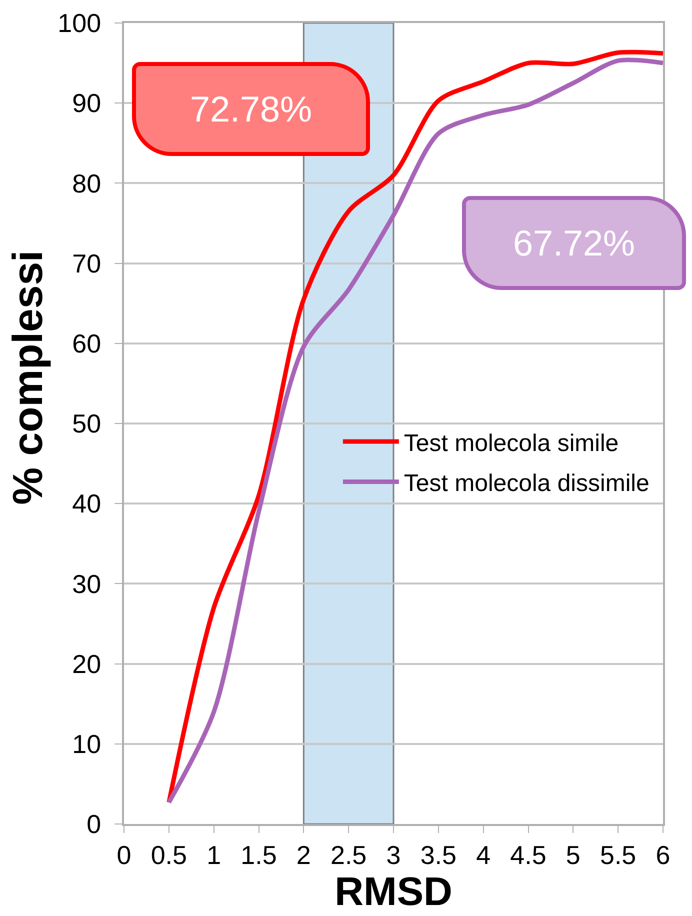  Describe the element at coordinates (87, 583) in the screenshot. I see `y-tick-label: 30` at that location.